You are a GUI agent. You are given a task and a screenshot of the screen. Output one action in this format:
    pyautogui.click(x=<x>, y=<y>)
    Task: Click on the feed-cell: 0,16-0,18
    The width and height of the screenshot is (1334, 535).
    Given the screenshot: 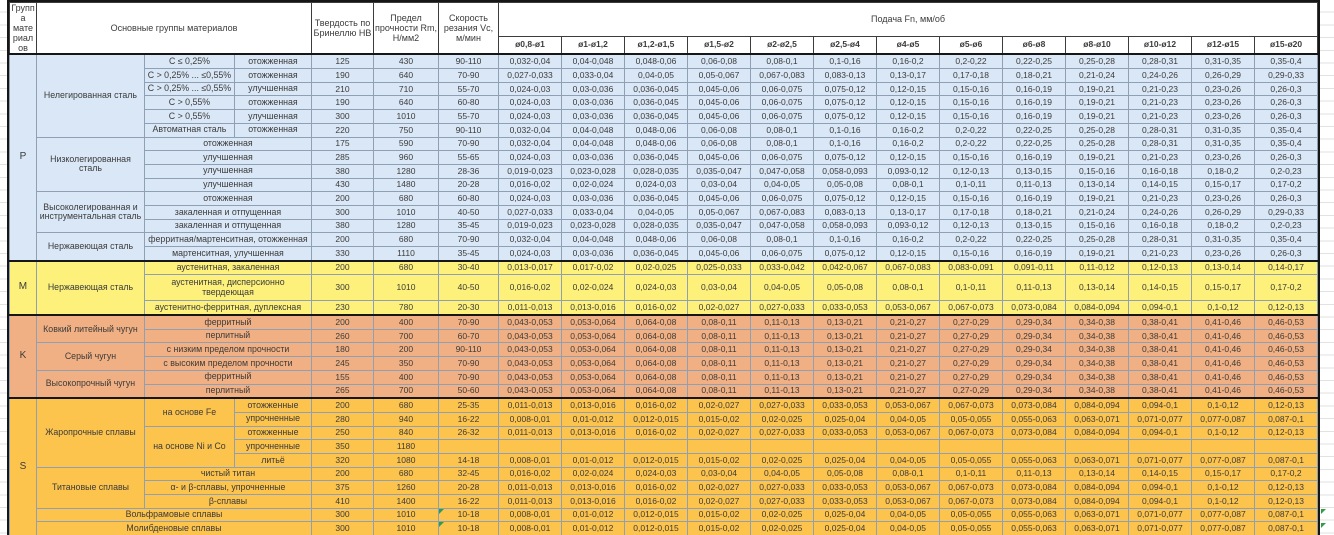 What is the action you would take?
    pyautogui.click(x=1159, y=171)
    